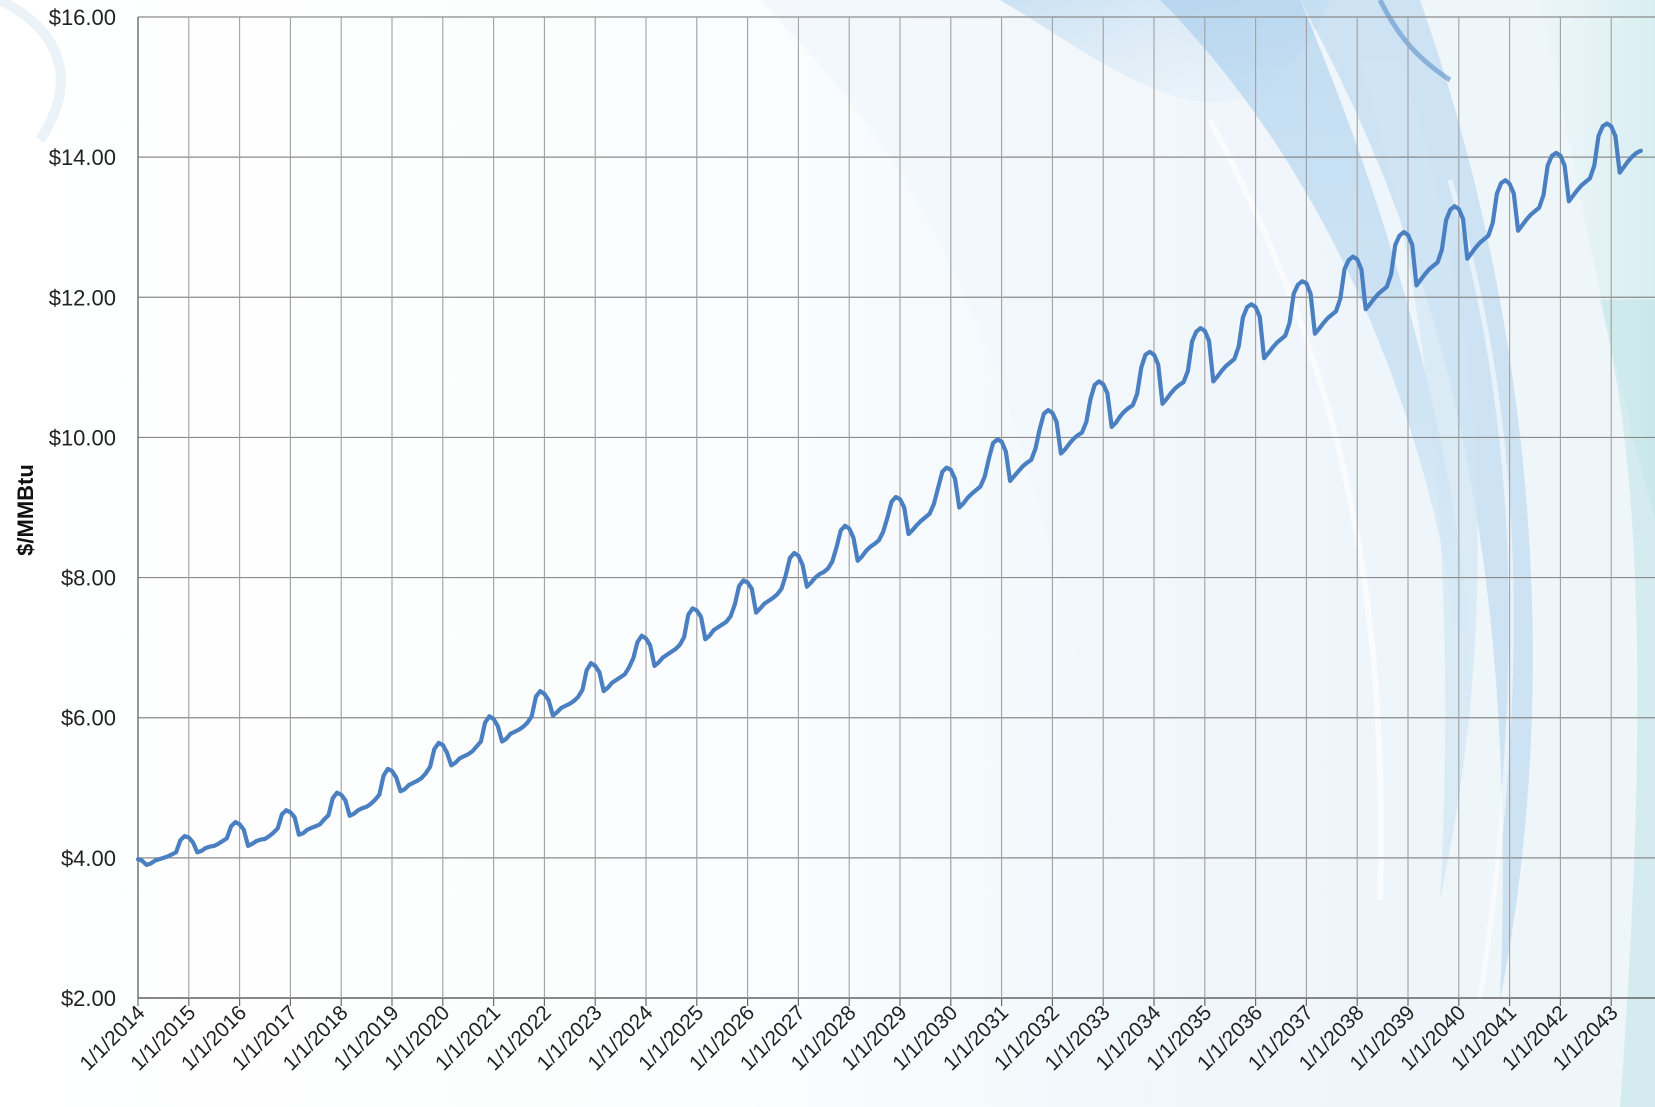 The height and width of the screenshot is (1107, 1655). Describe the element at coordinates (82, 17) in the screenshot. I see `y-tick-label: $16.00` at that location.